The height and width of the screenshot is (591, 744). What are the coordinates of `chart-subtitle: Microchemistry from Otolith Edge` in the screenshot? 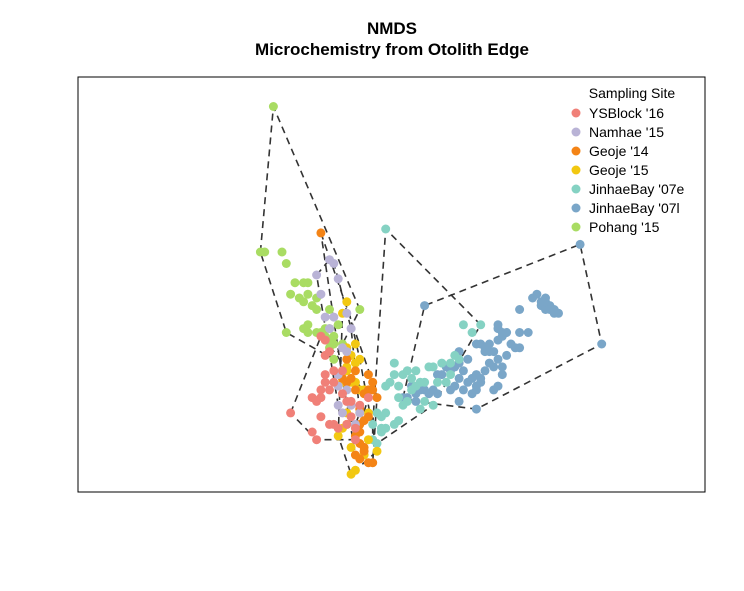 It's located at (392, 49).